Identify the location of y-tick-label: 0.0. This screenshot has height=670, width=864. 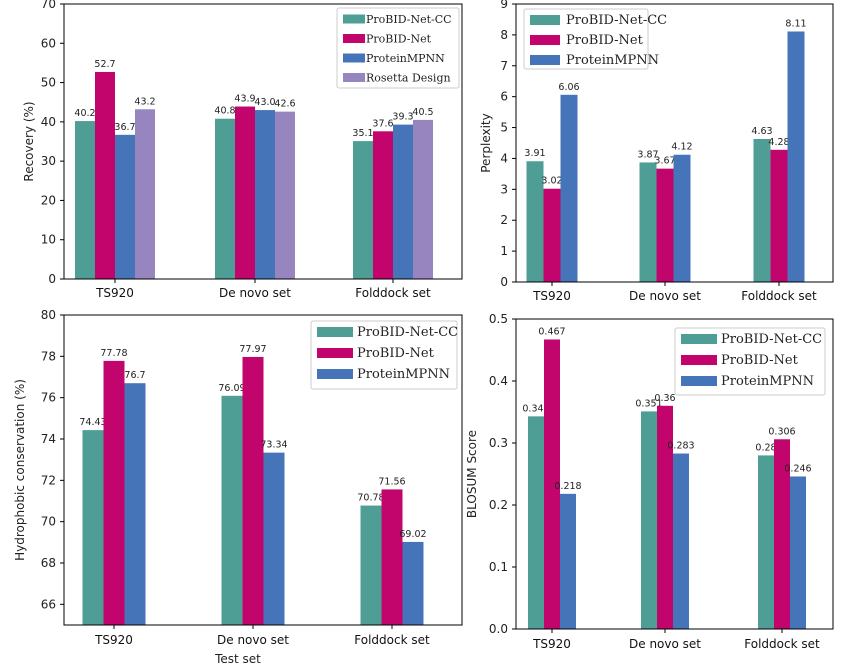
(498, 629).